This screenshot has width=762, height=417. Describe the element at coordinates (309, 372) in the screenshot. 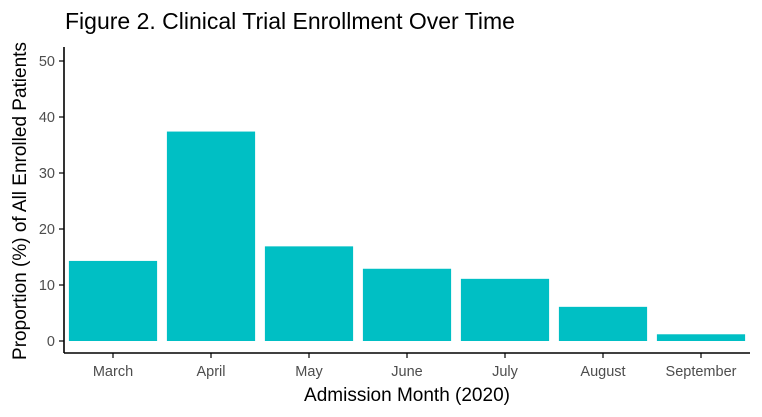

I see `x-tick-label-may: May` at that location.